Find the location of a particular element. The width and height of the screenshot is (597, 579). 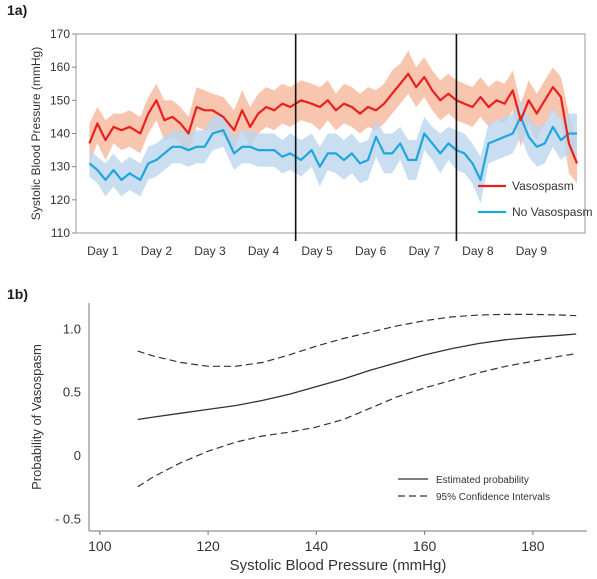

x-tick-label: 140 is located at coordinates (317, 546).